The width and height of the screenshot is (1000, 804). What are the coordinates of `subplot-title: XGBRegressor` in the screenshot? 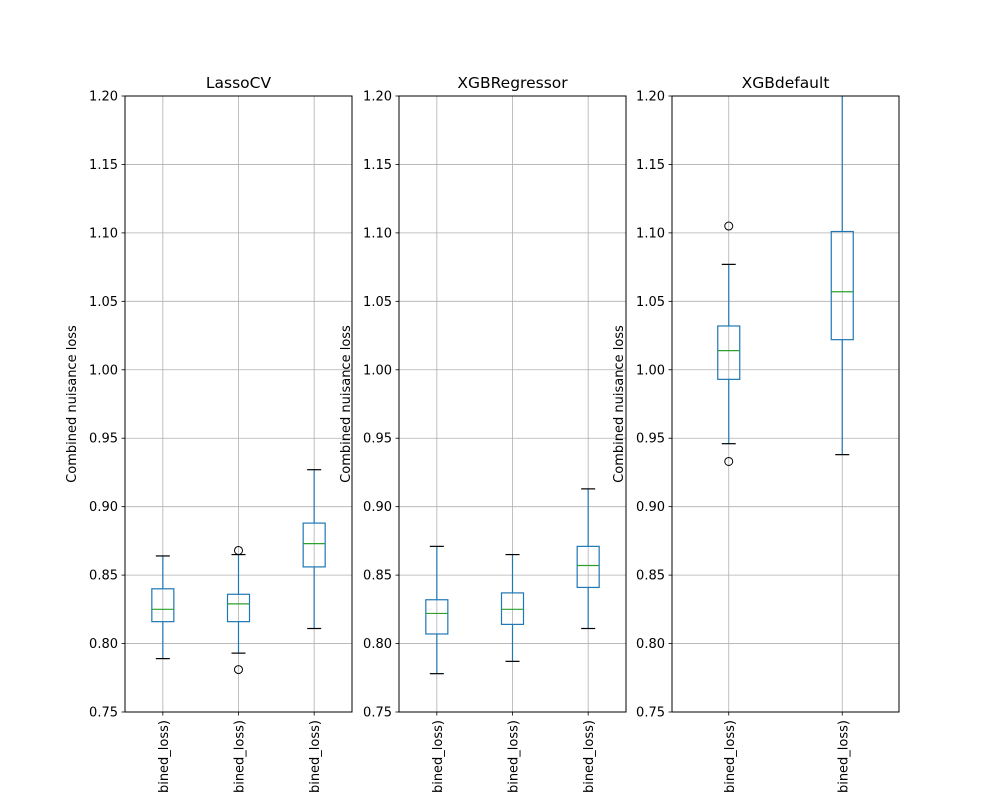 It's located at (512, 83).